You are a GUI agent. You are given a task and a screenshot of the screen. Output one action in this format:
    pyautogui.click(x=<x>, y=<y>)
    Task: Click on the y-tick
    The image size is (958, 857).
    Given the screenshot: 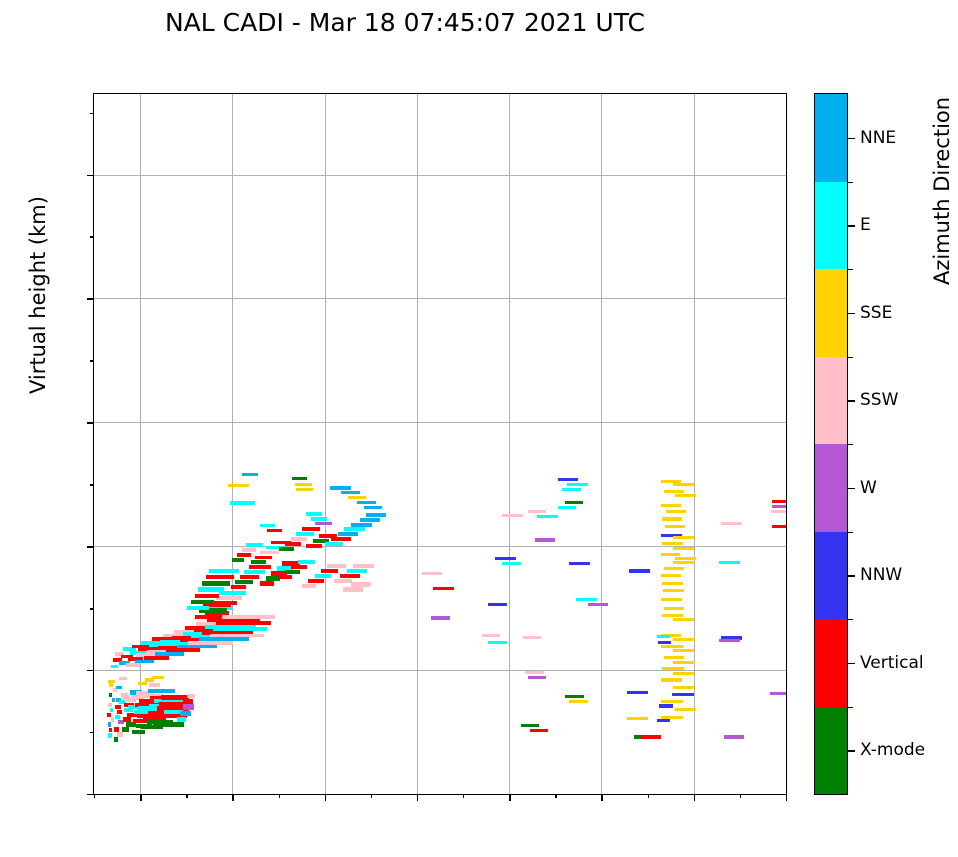 What is the action you would take?
    pyautogui.click(x=90, y=795)
    